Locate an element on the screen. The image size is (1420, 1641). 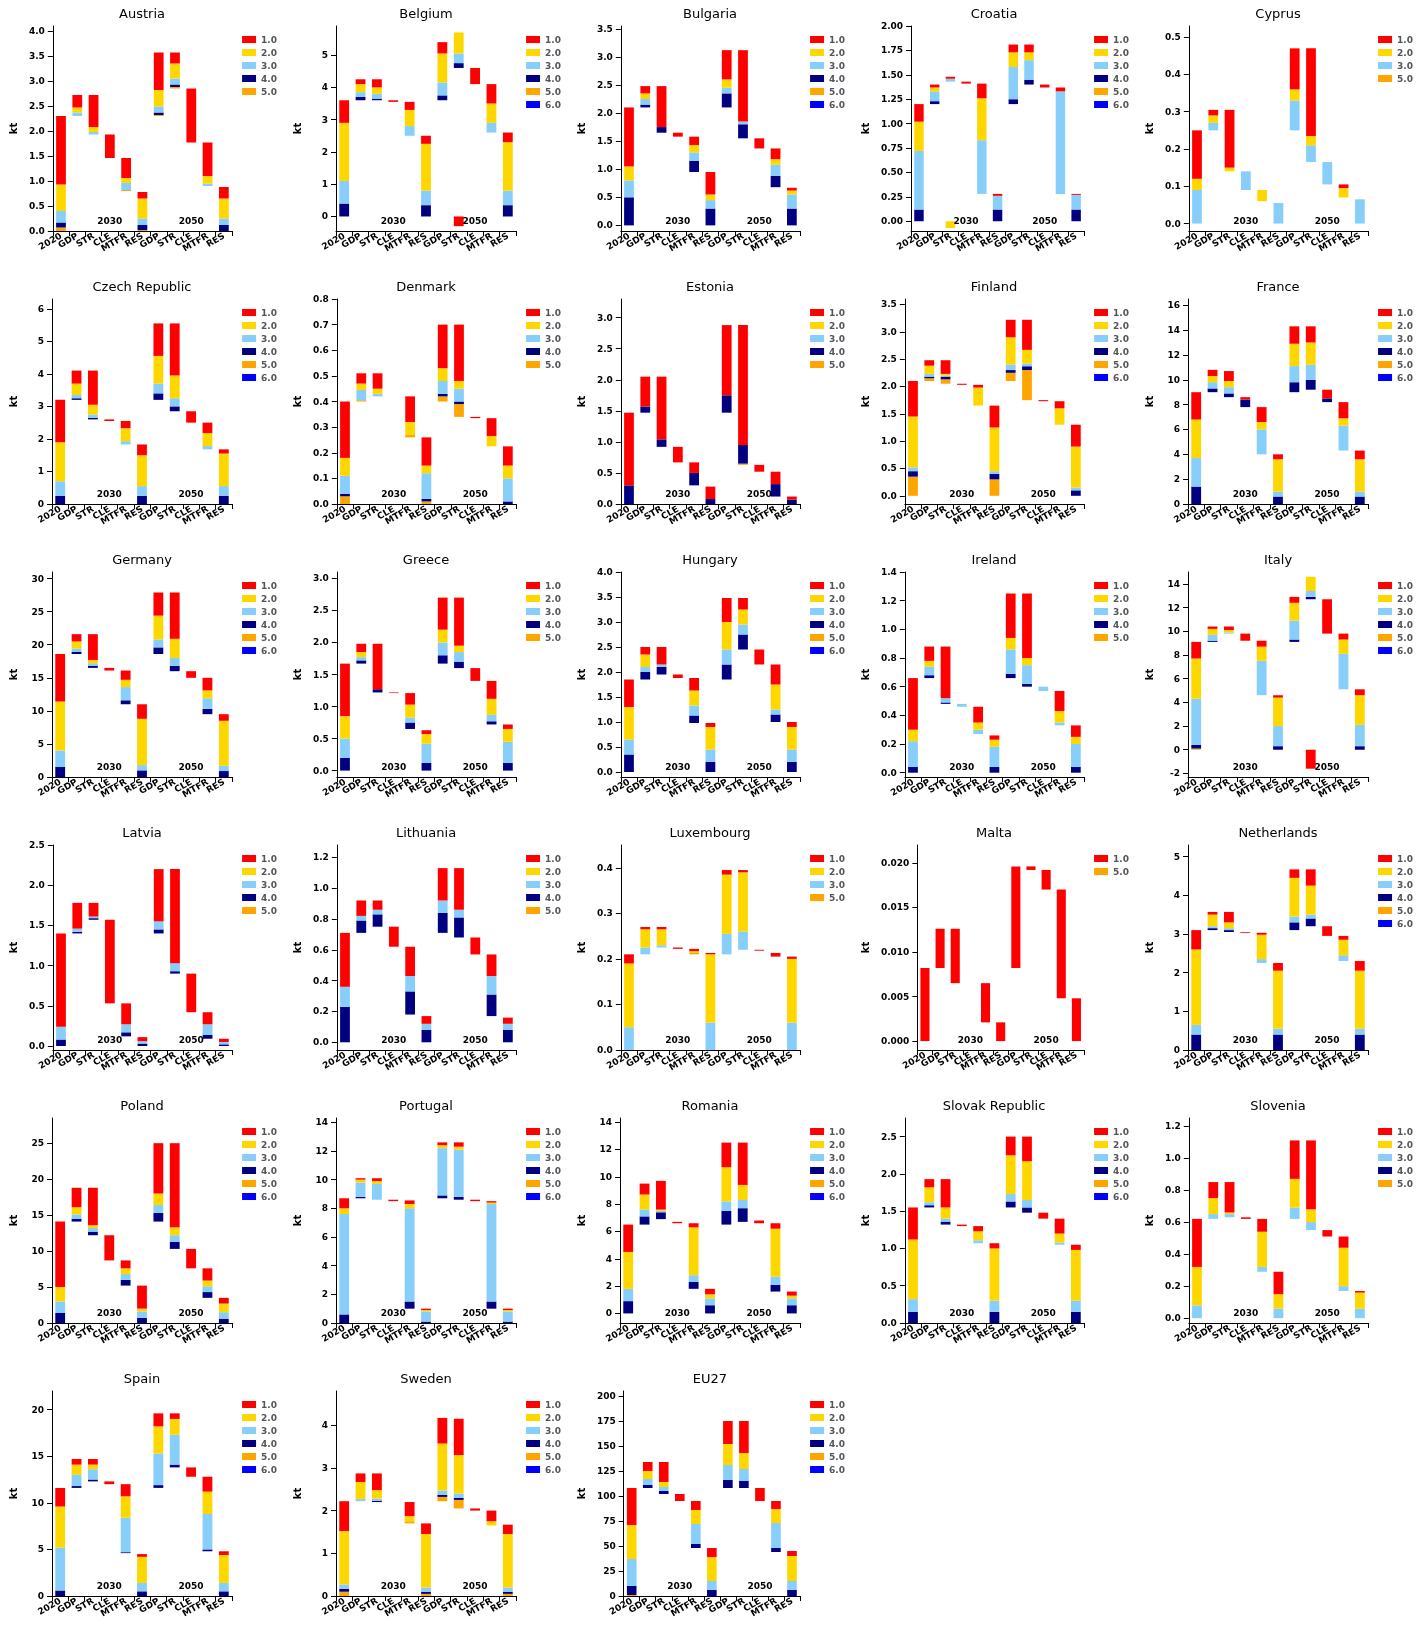
chart-title: Malta is located at coordinates (994, 832).